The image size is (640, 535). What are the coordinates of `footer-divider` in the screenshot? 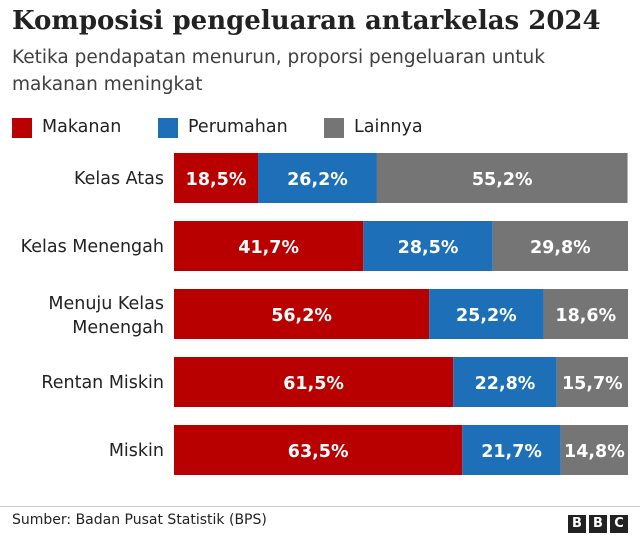 It's located at (320, 506).